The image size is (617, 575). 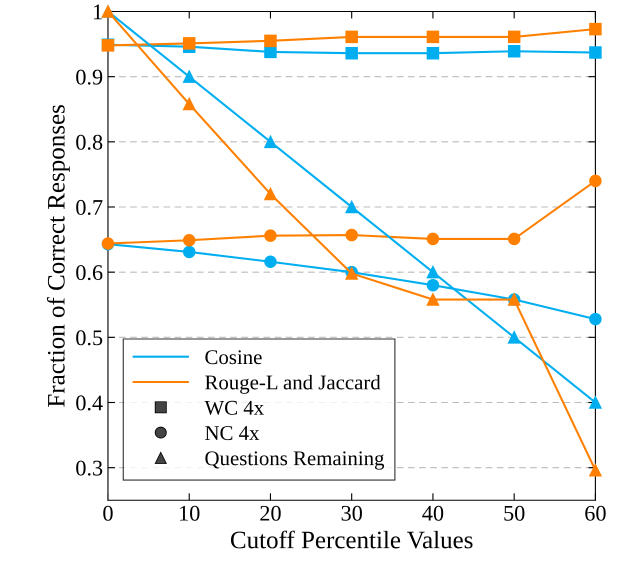 I want to click on legend-label: WC 4x, so click(x=234, y=407).